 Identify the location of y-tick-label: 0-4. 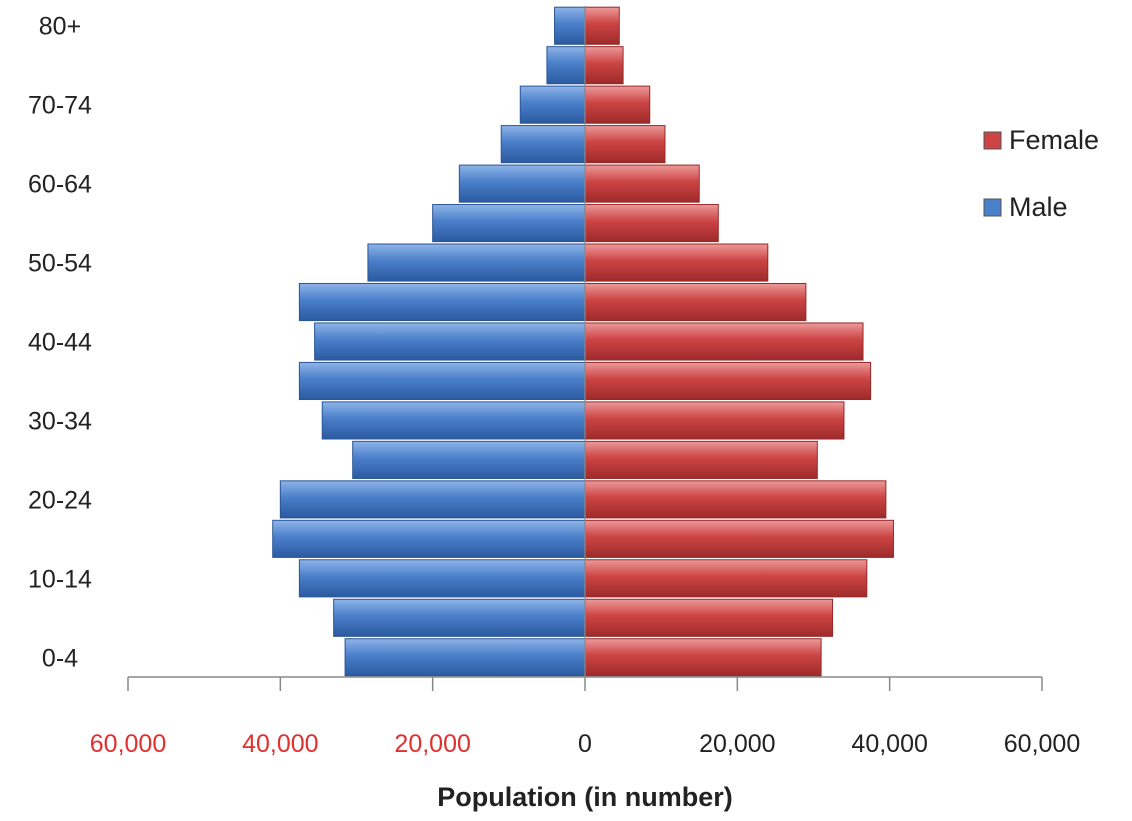
(60, 658).